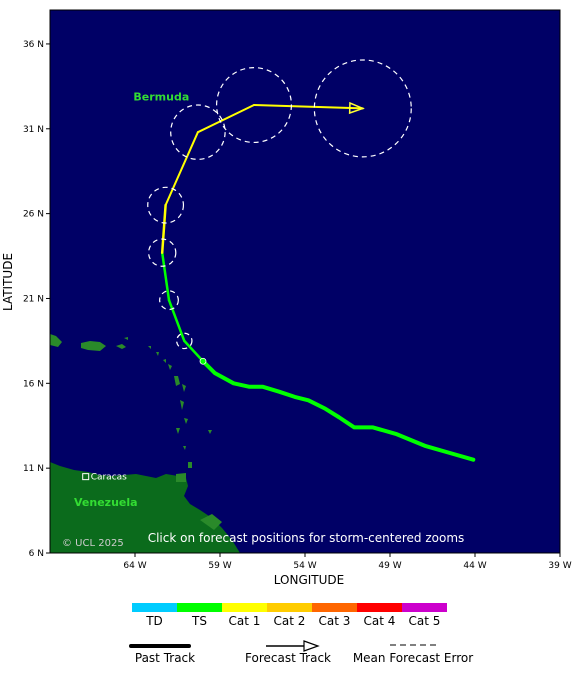  I want to click on caribbean-islands, so click(136, 432).